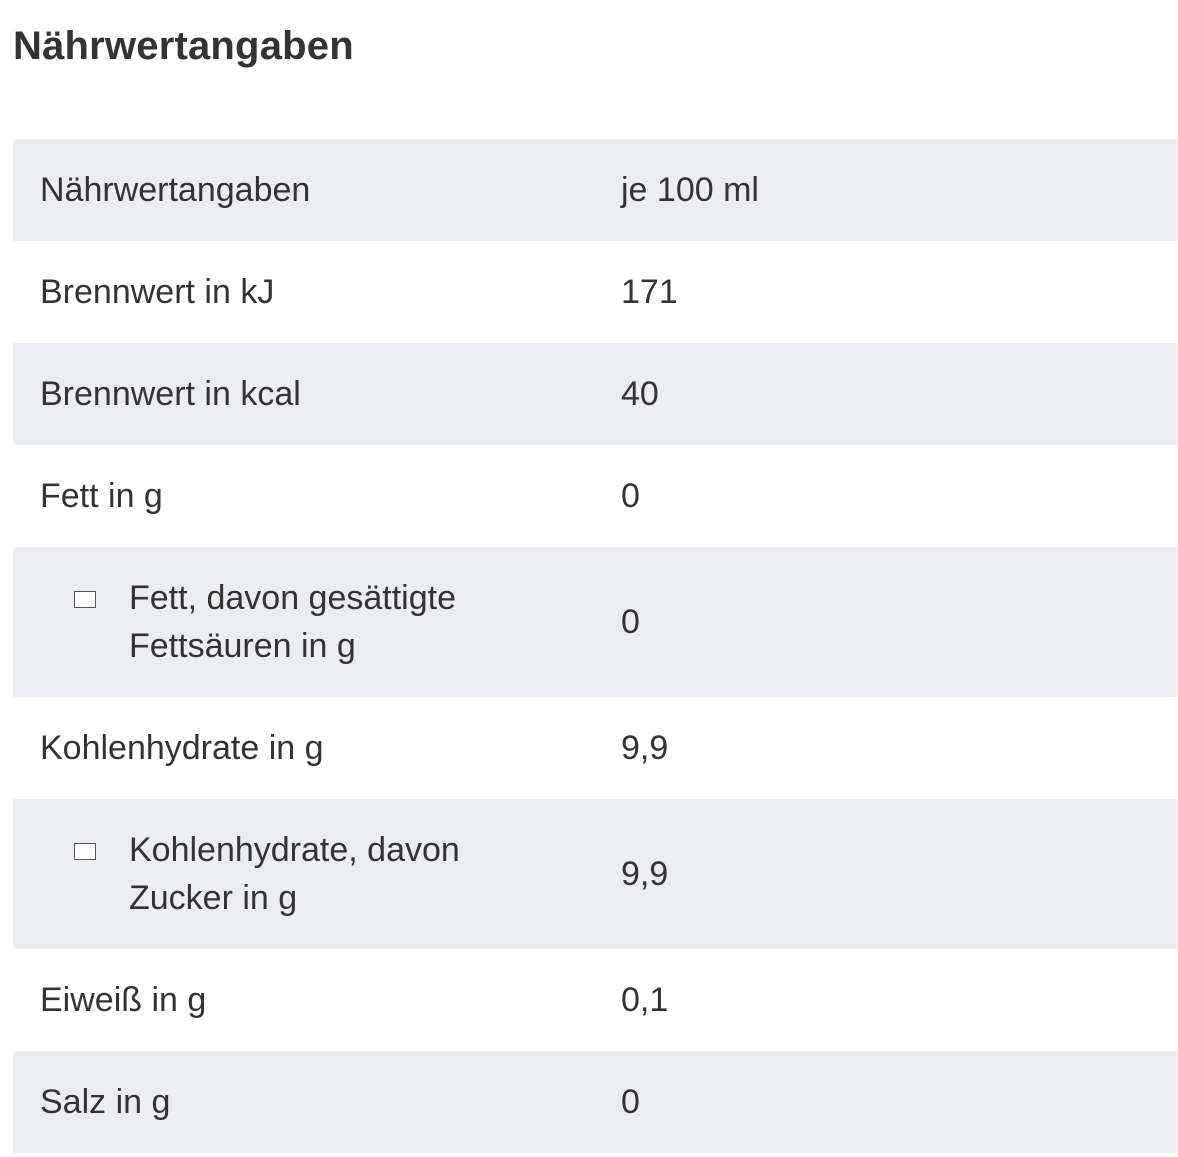  I want to click on table-row: Brennwert in kcal 40, so click(595, 394).